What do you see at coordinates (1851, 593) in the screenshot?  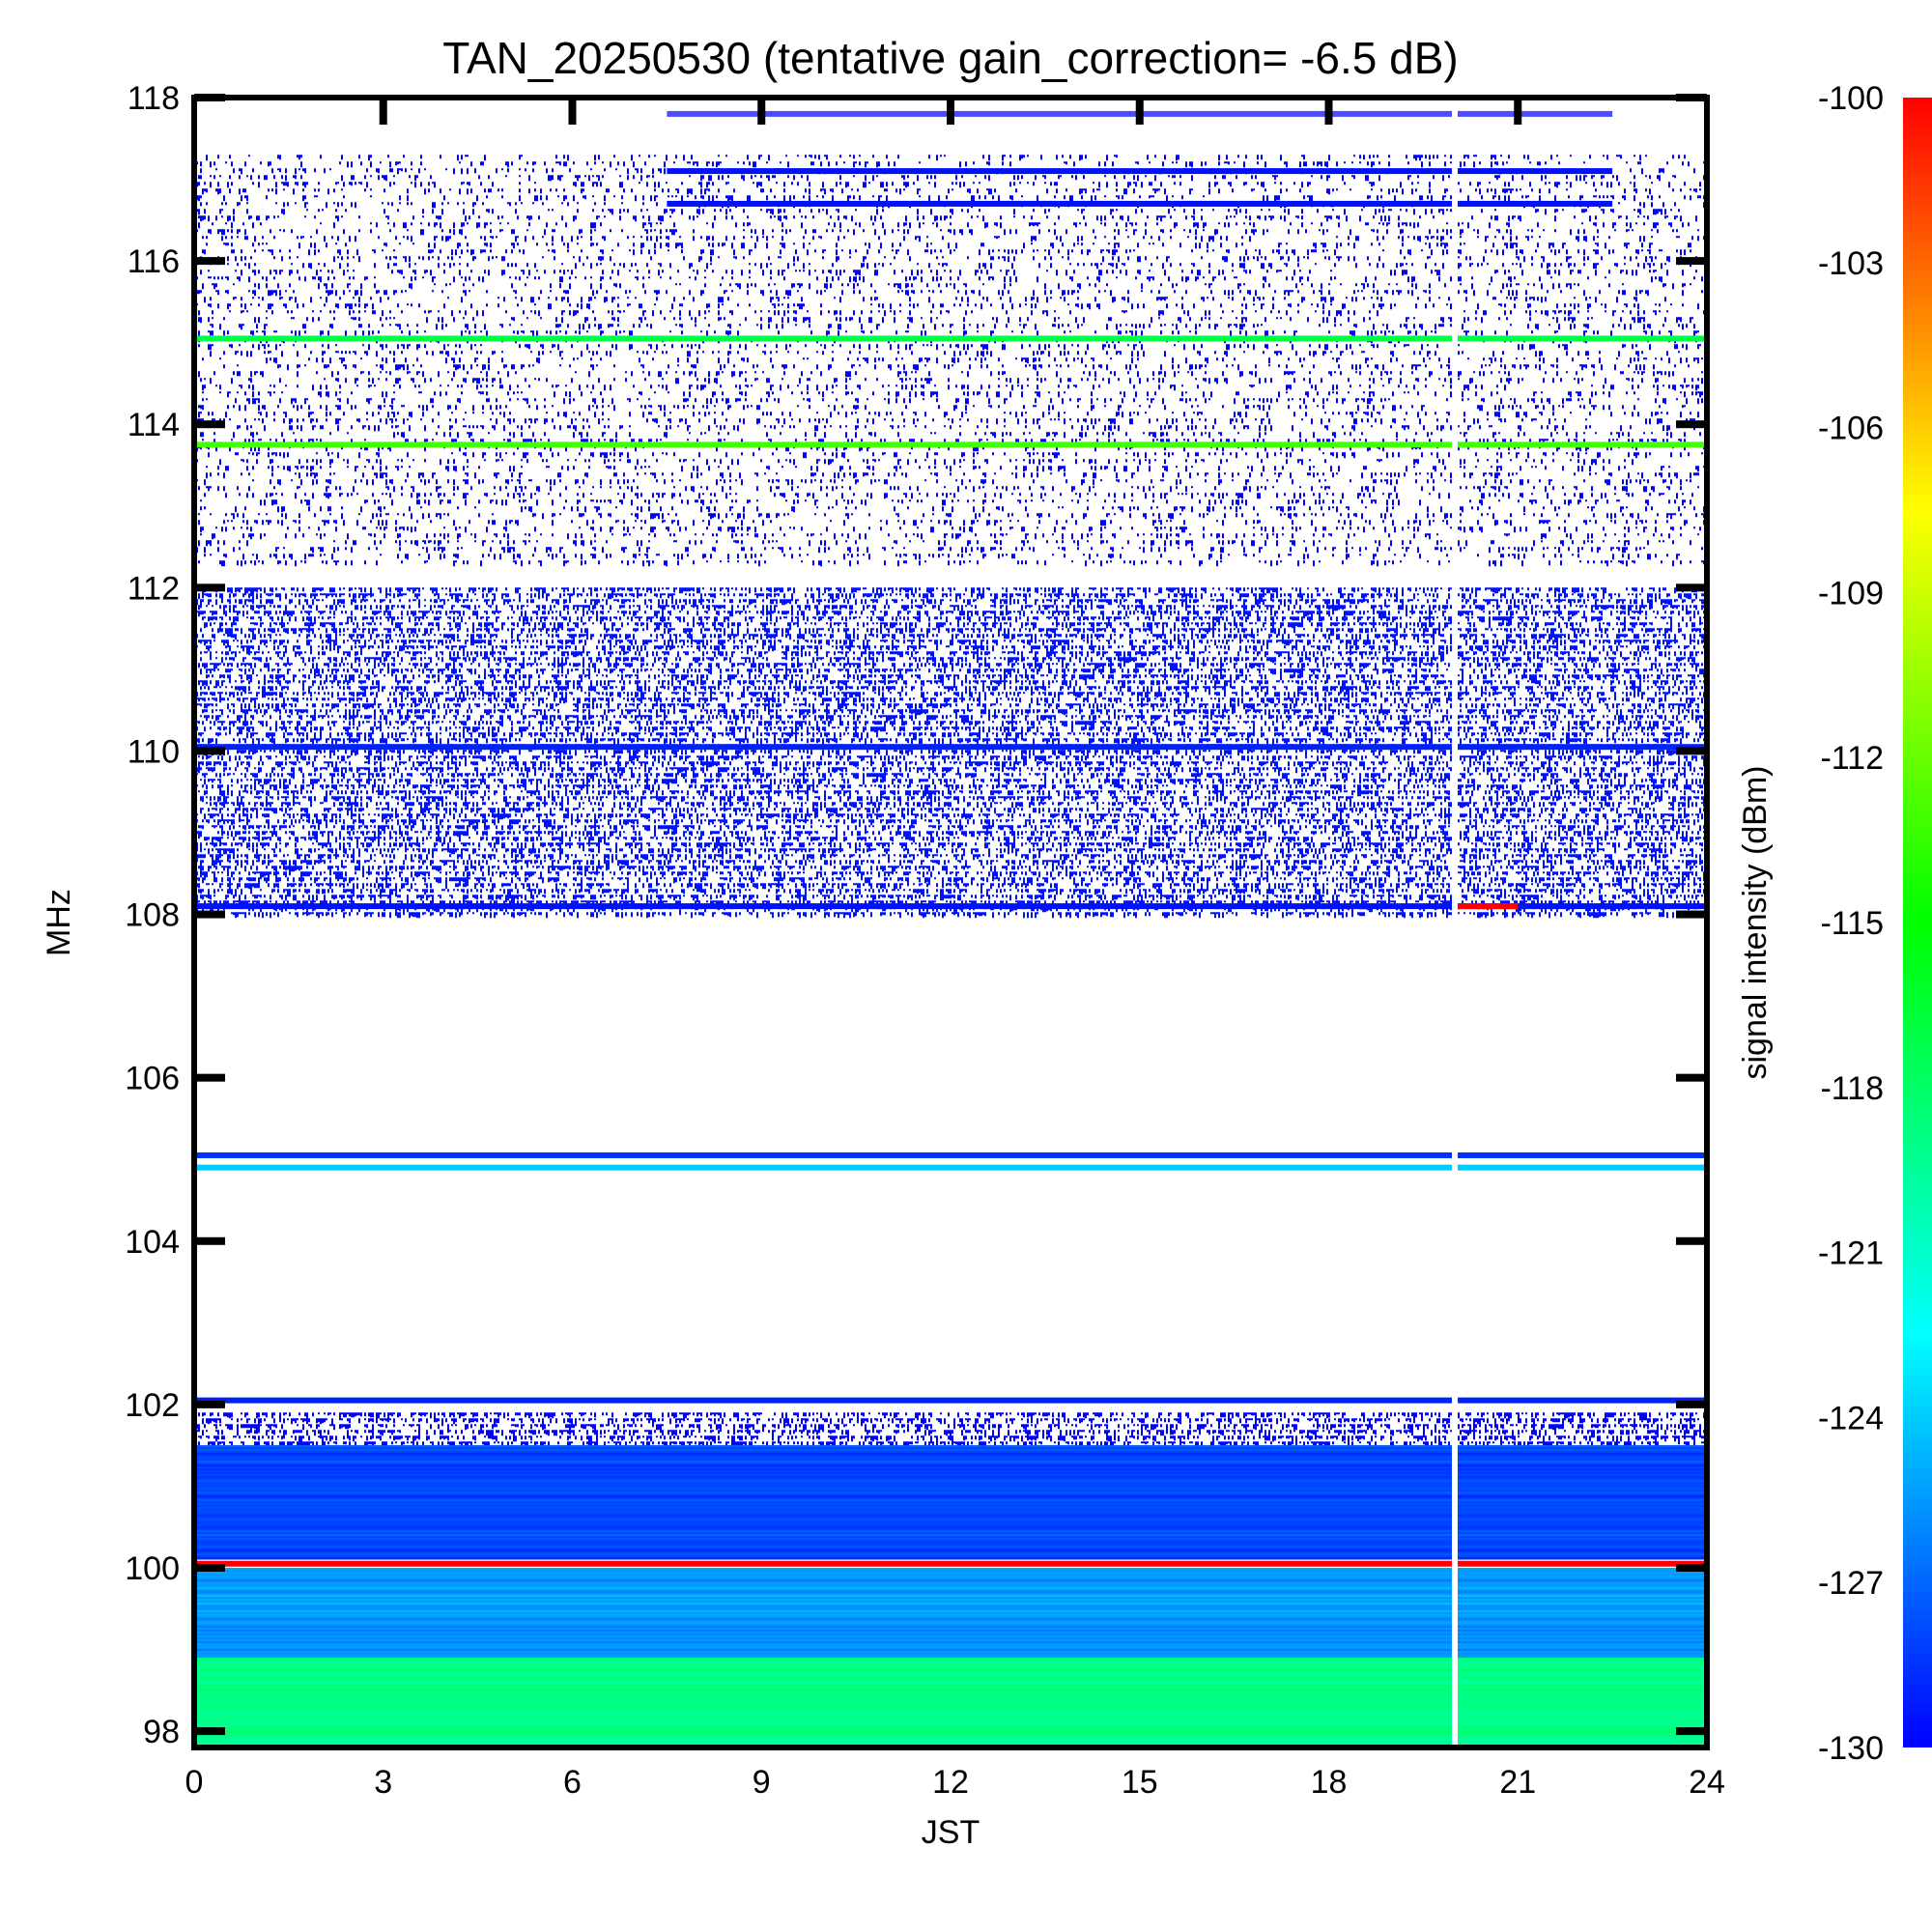 I see `colorbar-tick-label: -109` at bounding box center [1851, 593].